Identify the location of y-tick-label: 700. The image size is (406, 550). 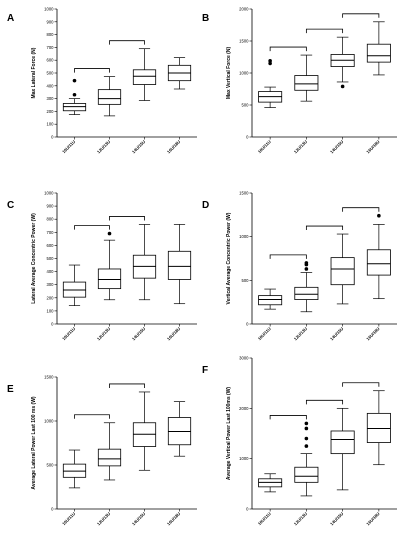
(51, 47).